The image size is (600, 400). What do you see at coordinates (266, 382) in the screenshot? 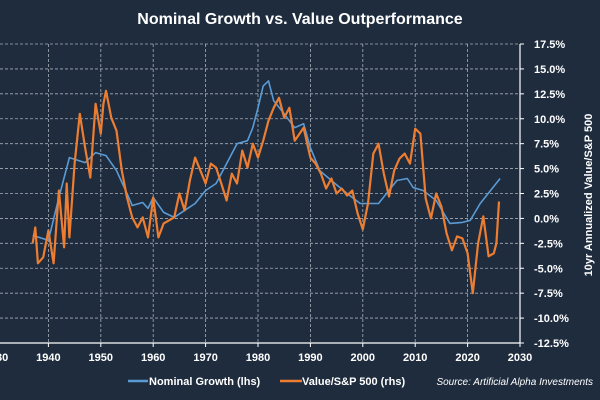
I see `legend: Nominal Growth (lhs) Value/S&P 500 (rhs)` at bounding box center [266, 382].